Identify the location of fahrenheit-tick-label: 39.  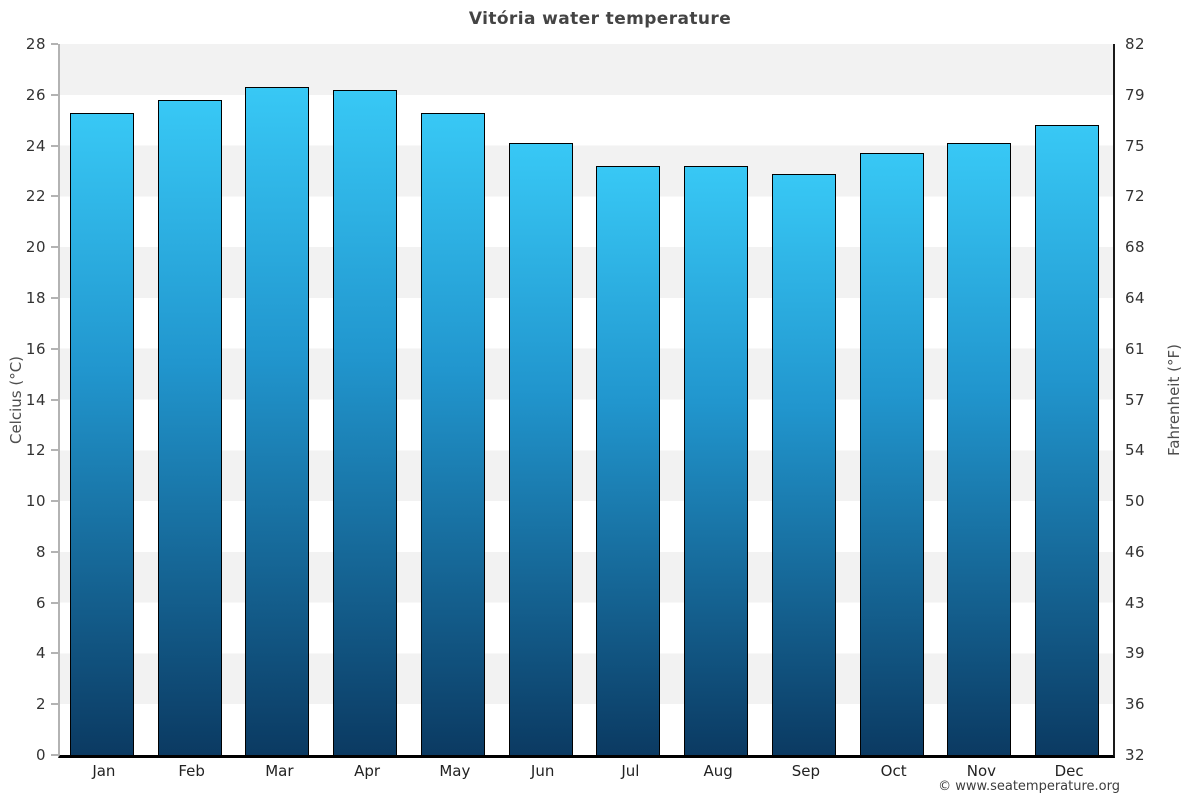
(1135, 653).